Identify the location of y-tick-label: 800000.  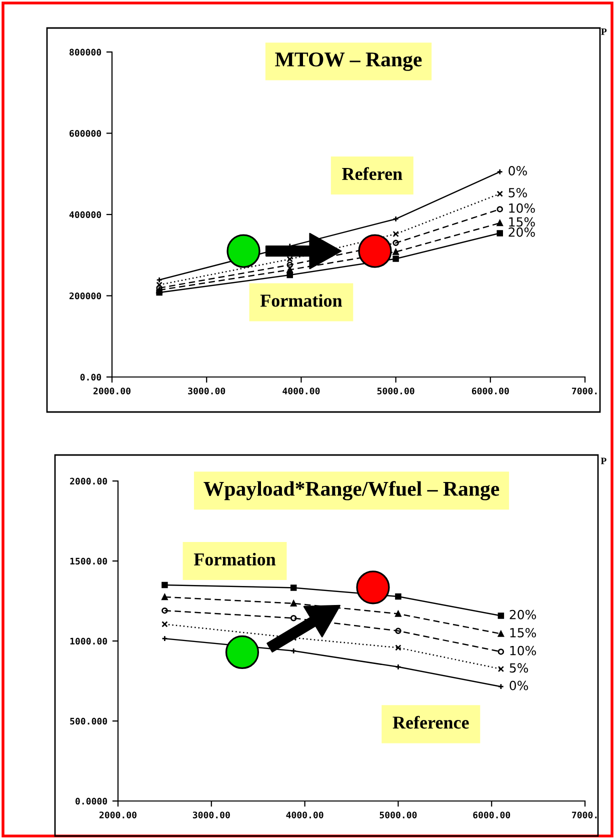
(86, 52).